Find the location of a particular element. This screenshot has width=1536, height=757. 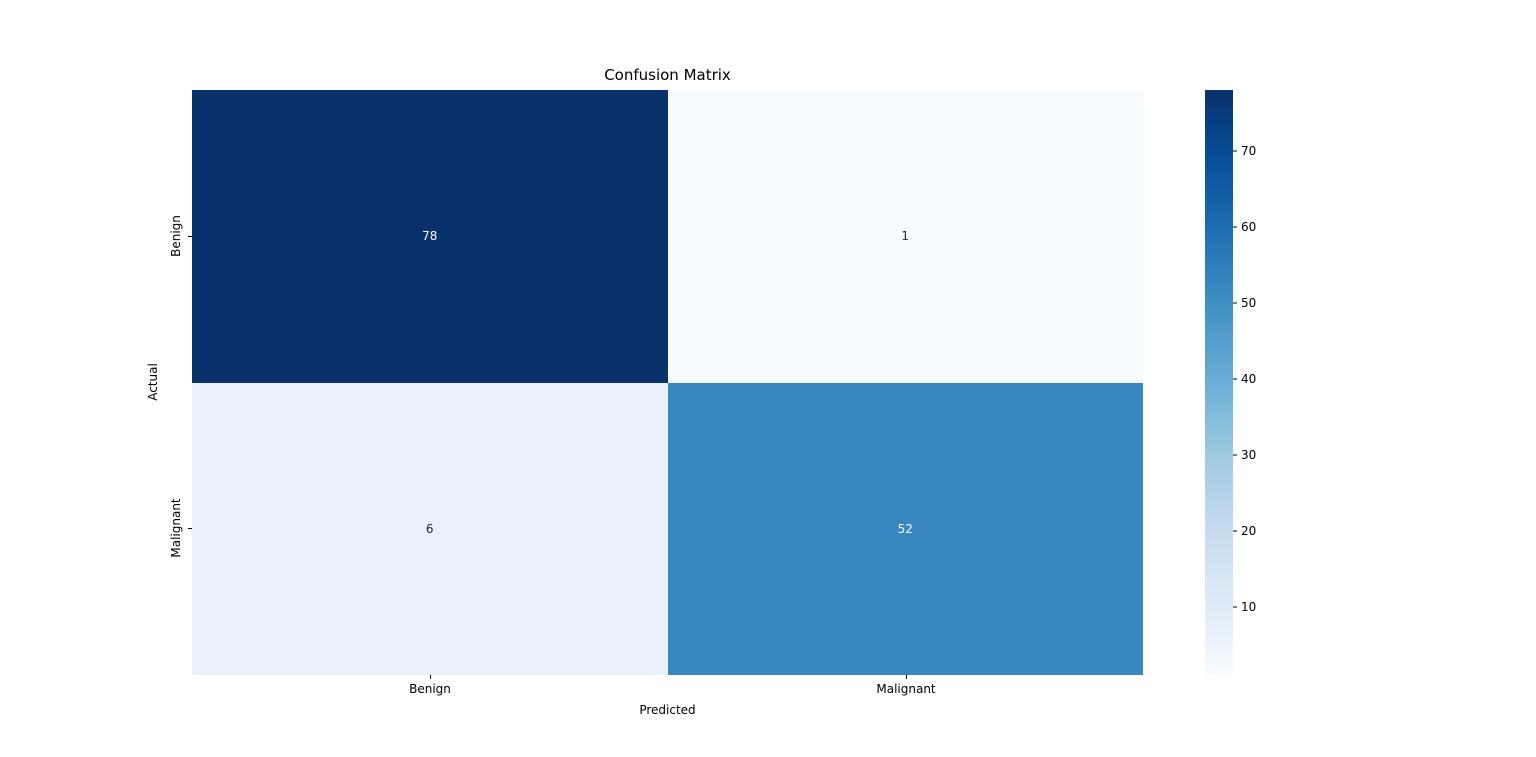

colorbar-tick-label: 70 is located at coordinates (1249, 150).